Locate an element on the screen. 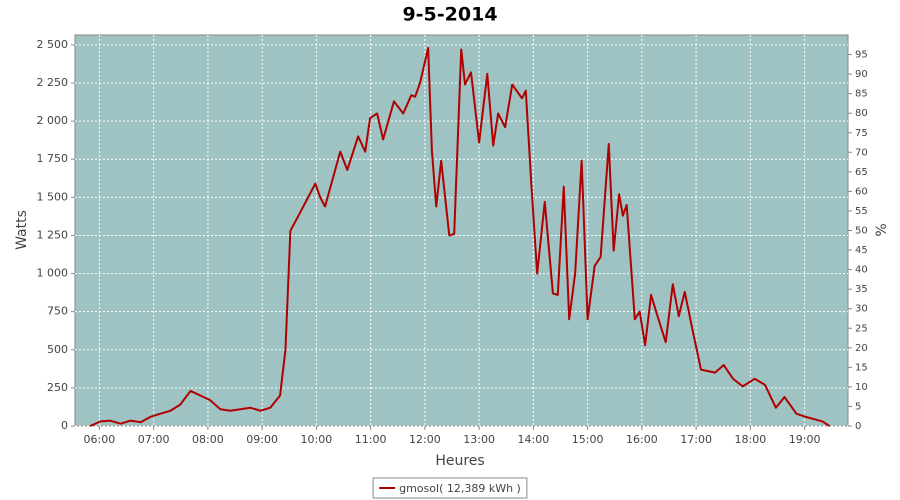  y-tick-label: 0 is located at coordinates (64, 425).